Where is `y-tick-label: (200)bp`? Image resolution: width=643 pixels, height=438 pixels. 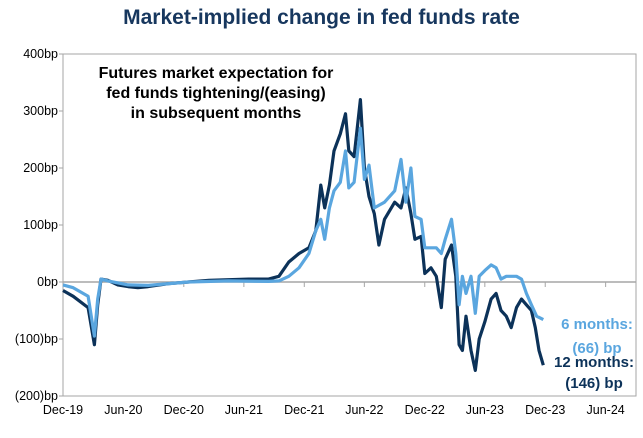 y-tick-label: (200)bp is located at coordinates (36, 396).